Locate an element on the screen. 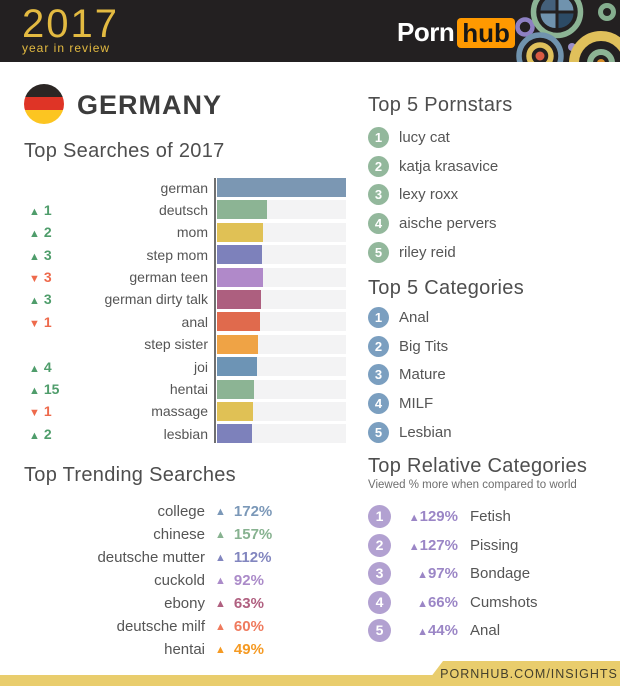 This screenshot has height=686, width=620. trending-row: cuckold ▲ 92% is located at coordinates (164, 580).